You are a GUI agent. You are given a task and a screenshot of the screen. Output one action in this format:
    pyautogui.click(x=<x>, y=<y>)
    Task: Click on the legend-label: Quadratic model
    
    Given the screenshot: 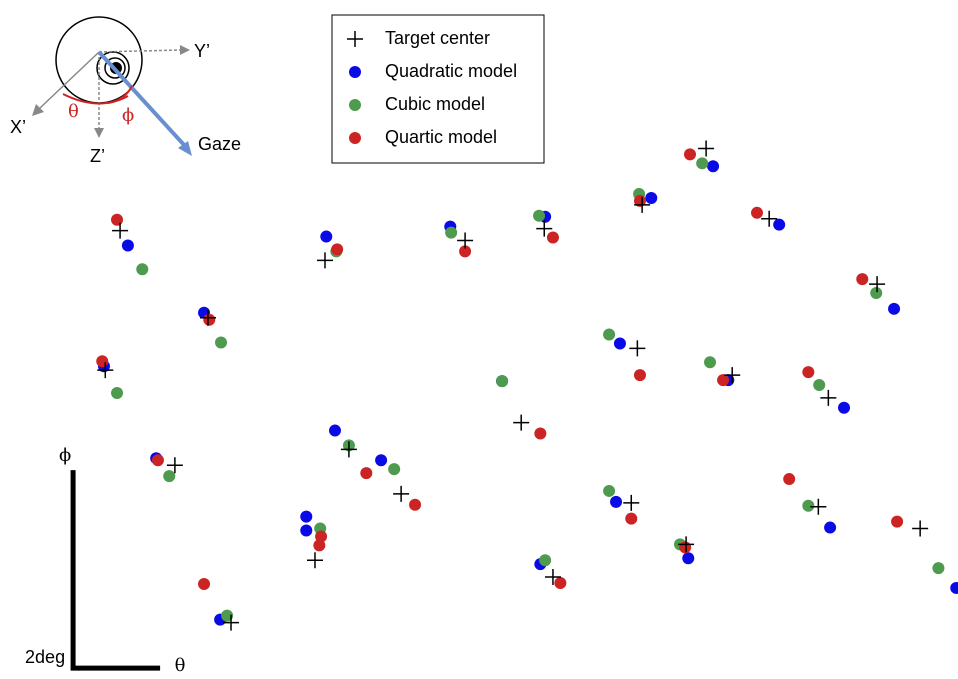 What is the action you would take?
    pyautogui.click(x=451, y=71)
    